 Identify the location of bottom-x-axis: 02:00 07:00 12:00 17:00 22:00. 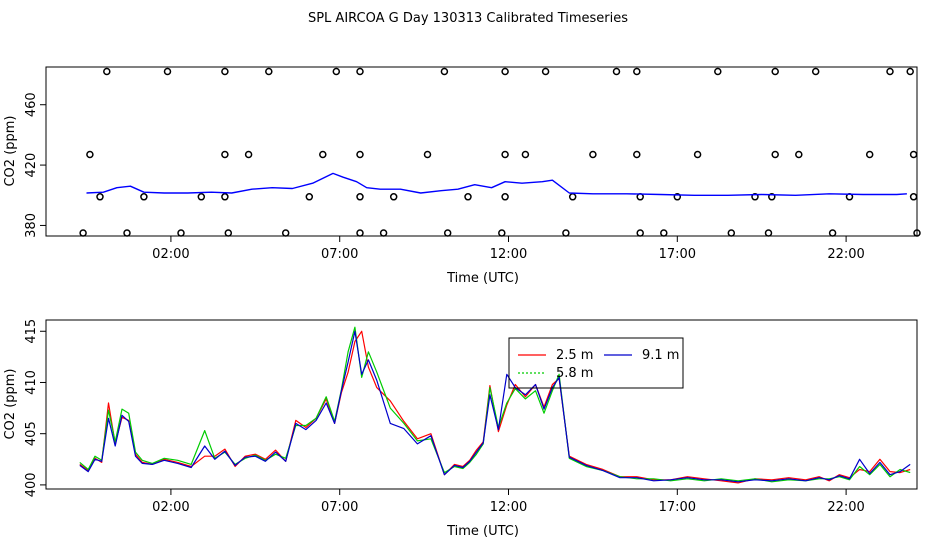
(508, 502).